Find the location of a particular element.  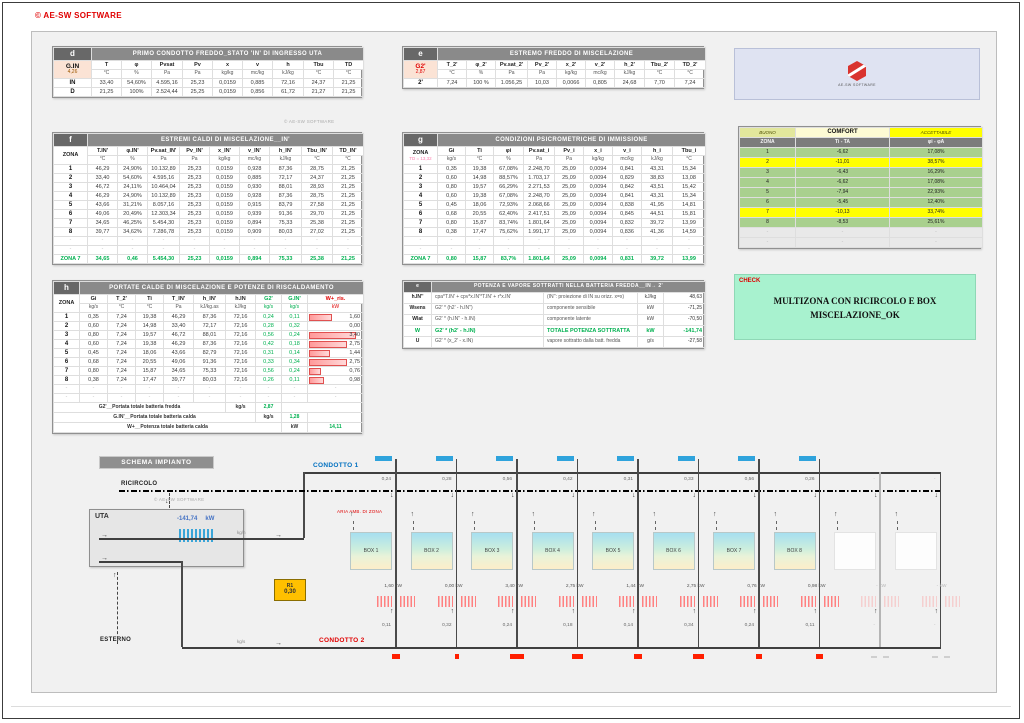

cell: 0,98 is located at coordinates (335, 380).